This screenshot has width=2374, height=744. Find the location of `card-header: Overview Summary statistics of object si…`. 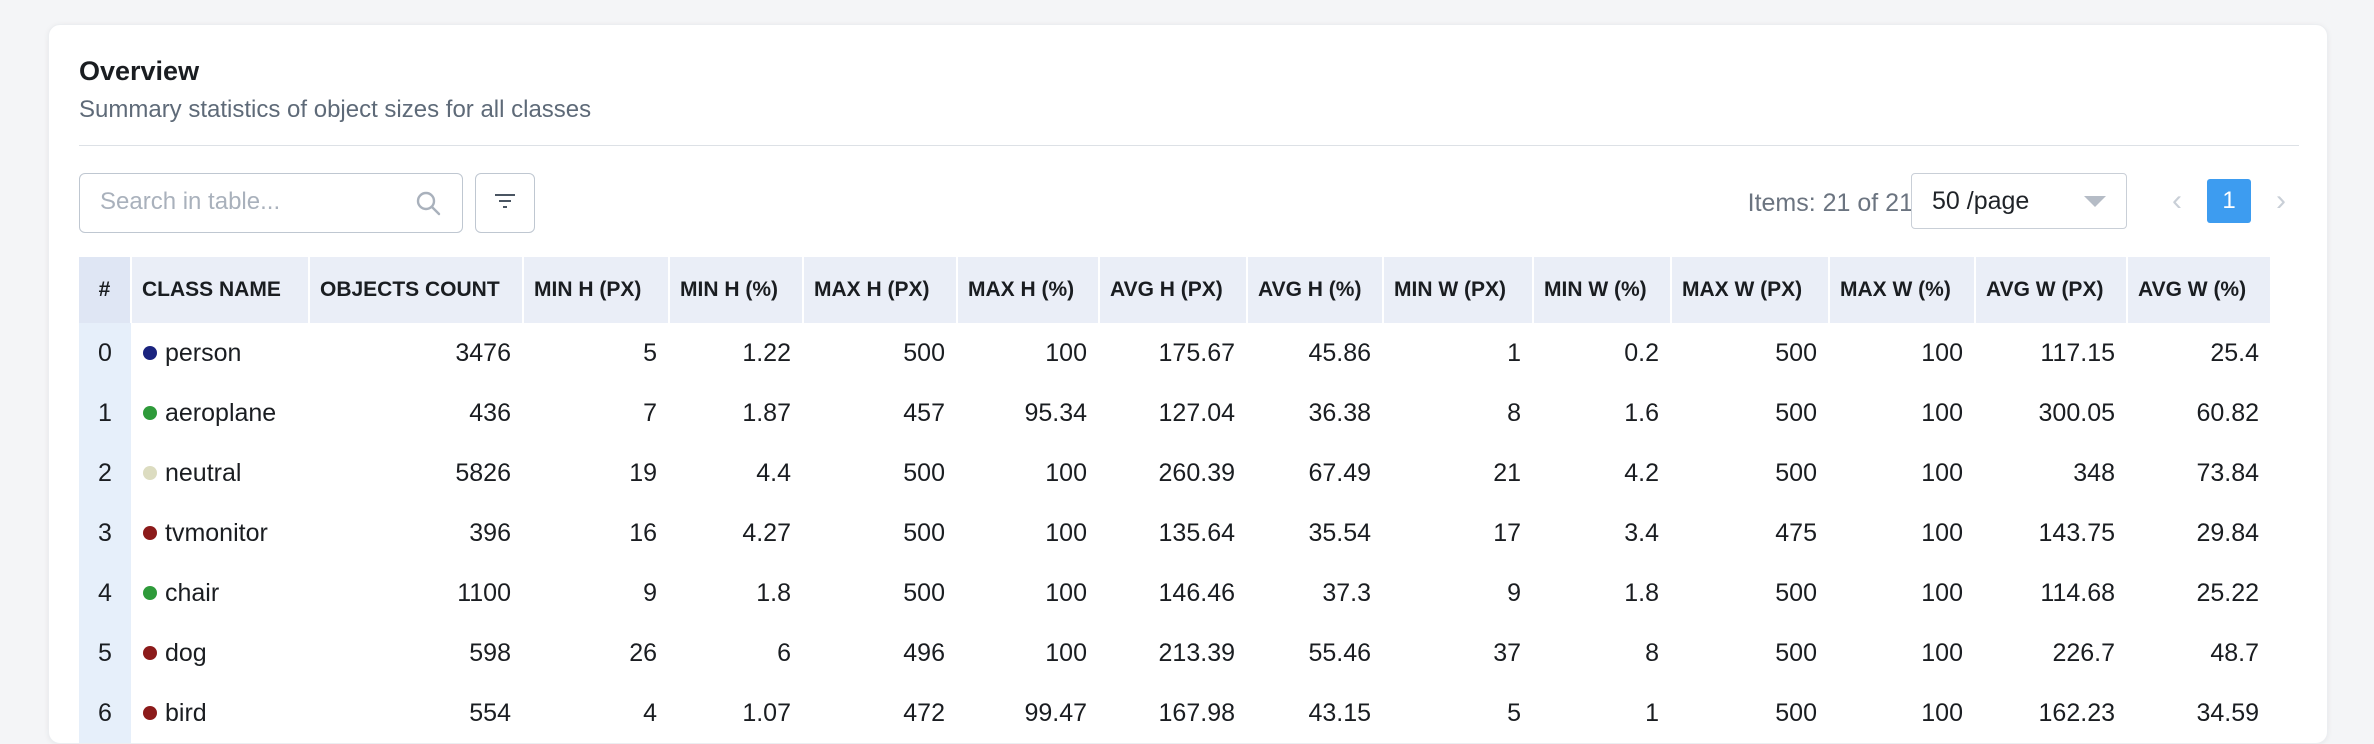

card-header: Overview Summary statistics of object si… is located at coordinates (1189, 90).